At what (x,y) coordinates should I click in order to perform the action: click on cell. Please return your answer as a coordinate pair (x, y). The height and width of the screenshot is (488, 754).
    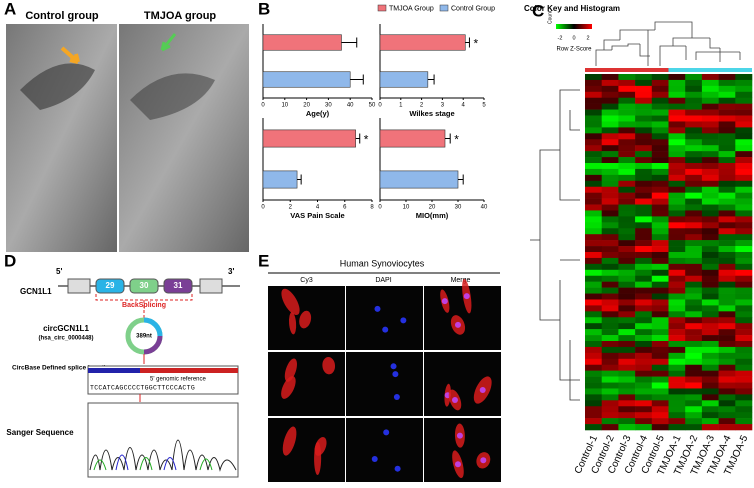
    Looking at the image, I should click on (290, 301).